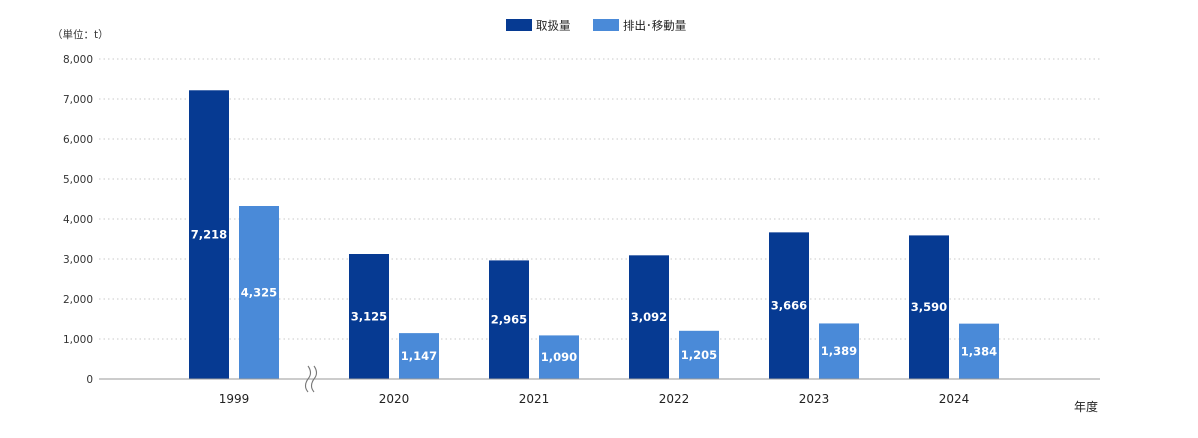  Describe the element at coordinates (80, 34) in the screenshot. I see `unit-label: （単位：t）` at that location.